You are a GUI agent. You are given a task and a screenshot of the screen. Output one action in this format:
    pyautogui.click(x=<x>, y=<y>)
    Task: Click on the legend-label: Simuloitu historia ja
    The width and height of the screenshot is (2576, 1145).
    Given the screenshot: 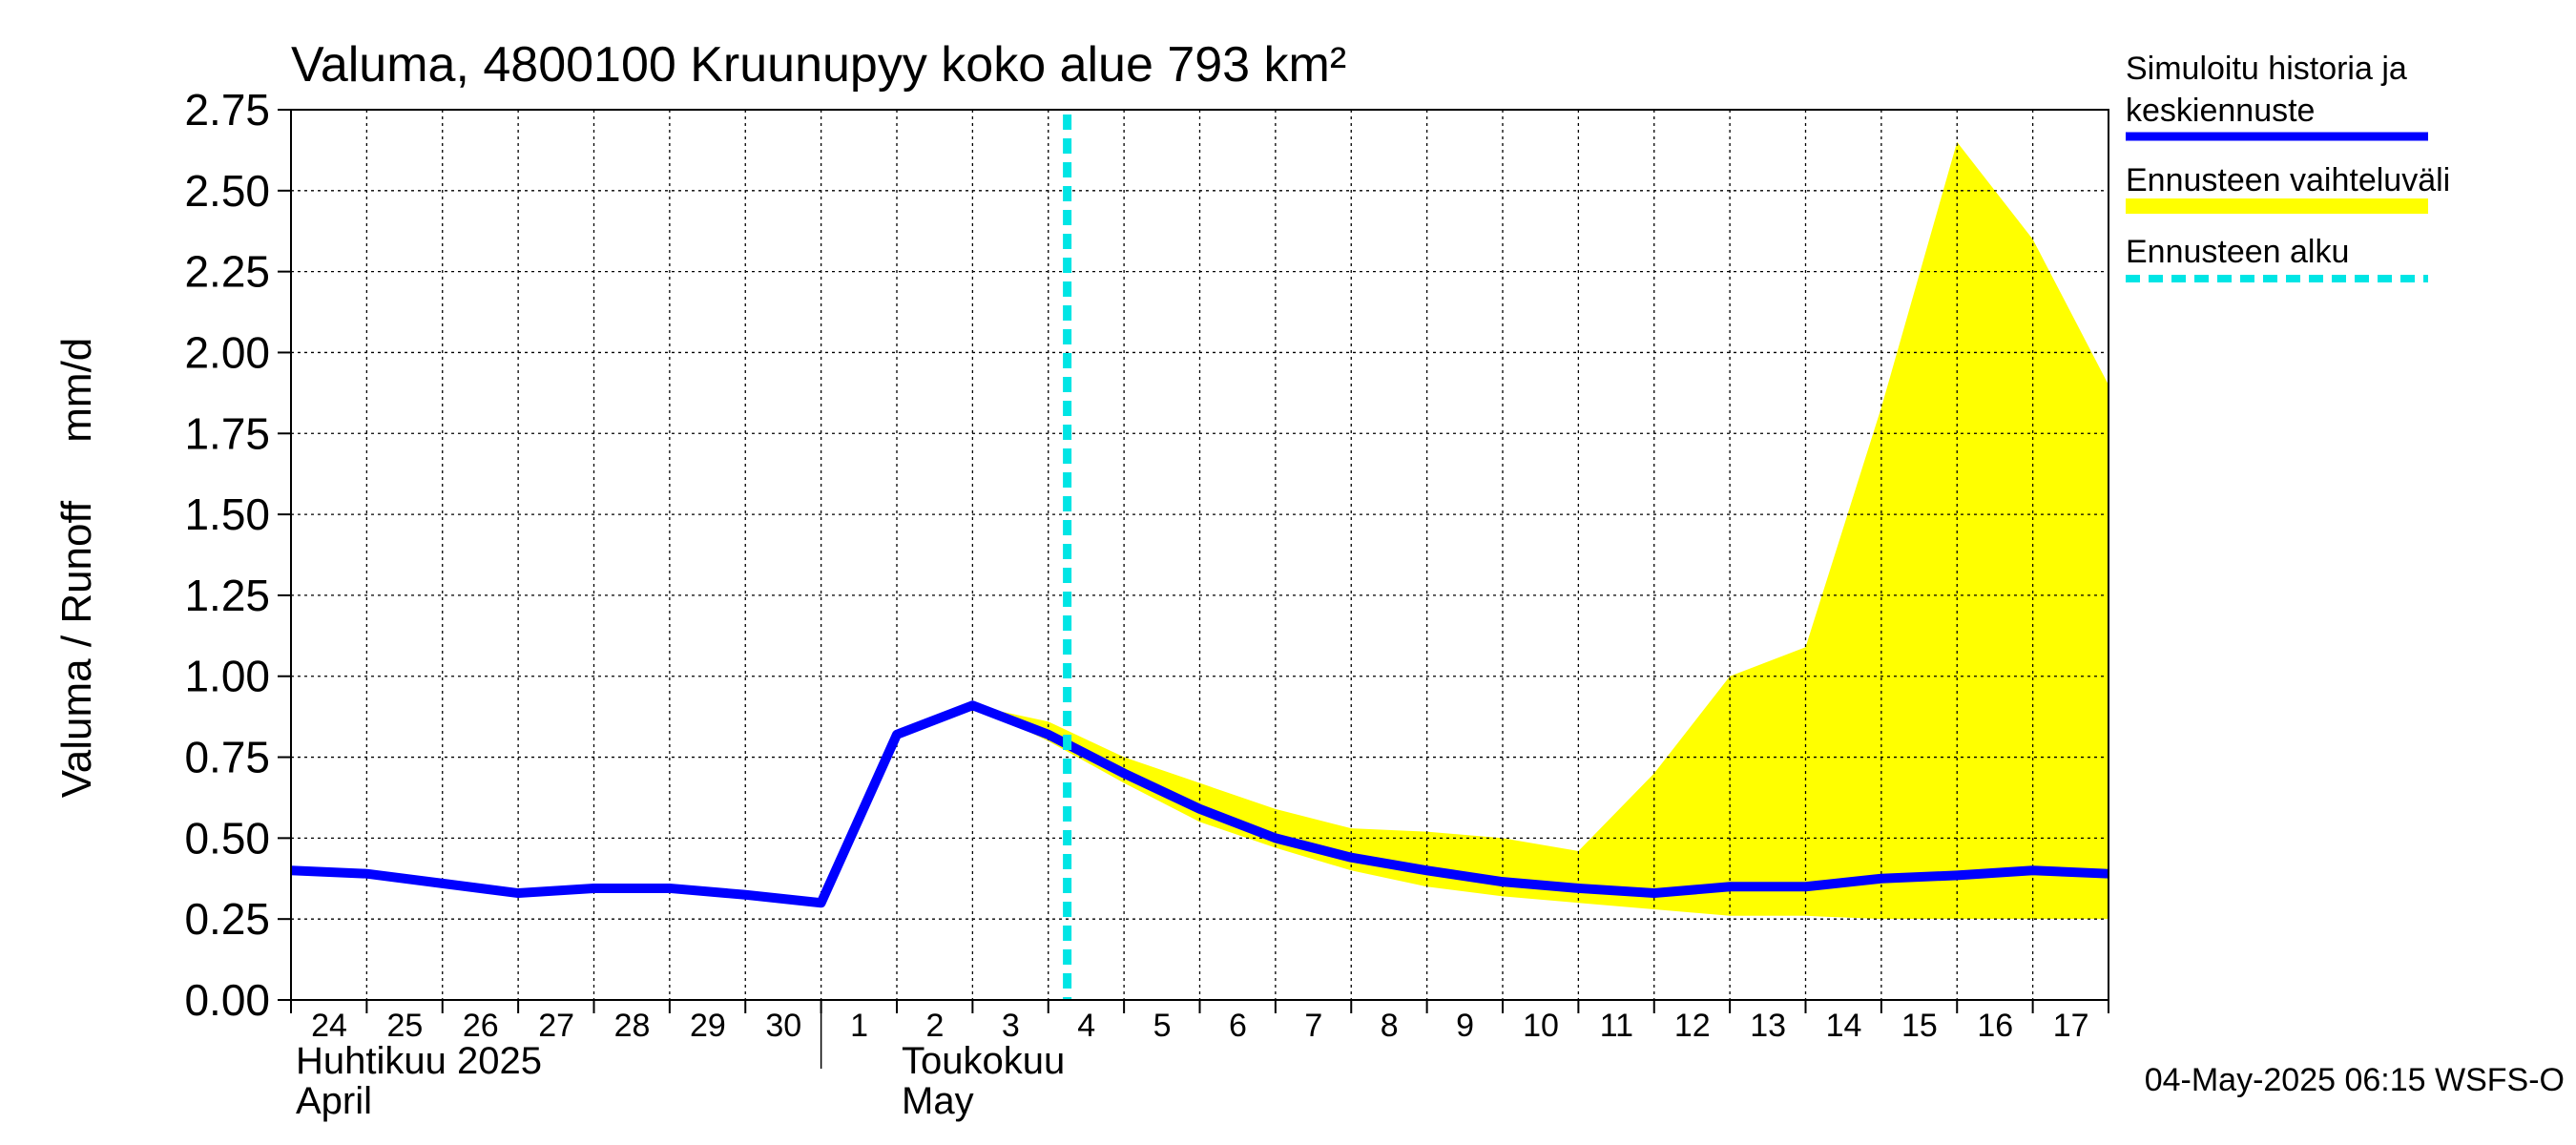 What is the action you would take?
    pyautogui.click(x=2266, y=69)
    